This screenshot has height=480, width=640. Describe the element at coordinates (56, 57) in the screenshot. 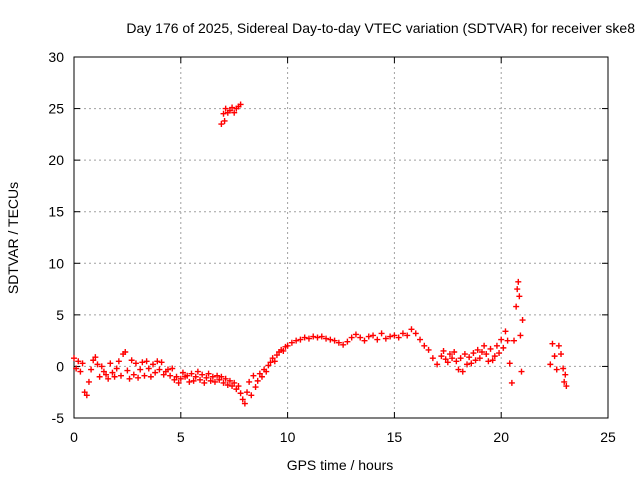

I see `y-tick-label: 30` at that location.